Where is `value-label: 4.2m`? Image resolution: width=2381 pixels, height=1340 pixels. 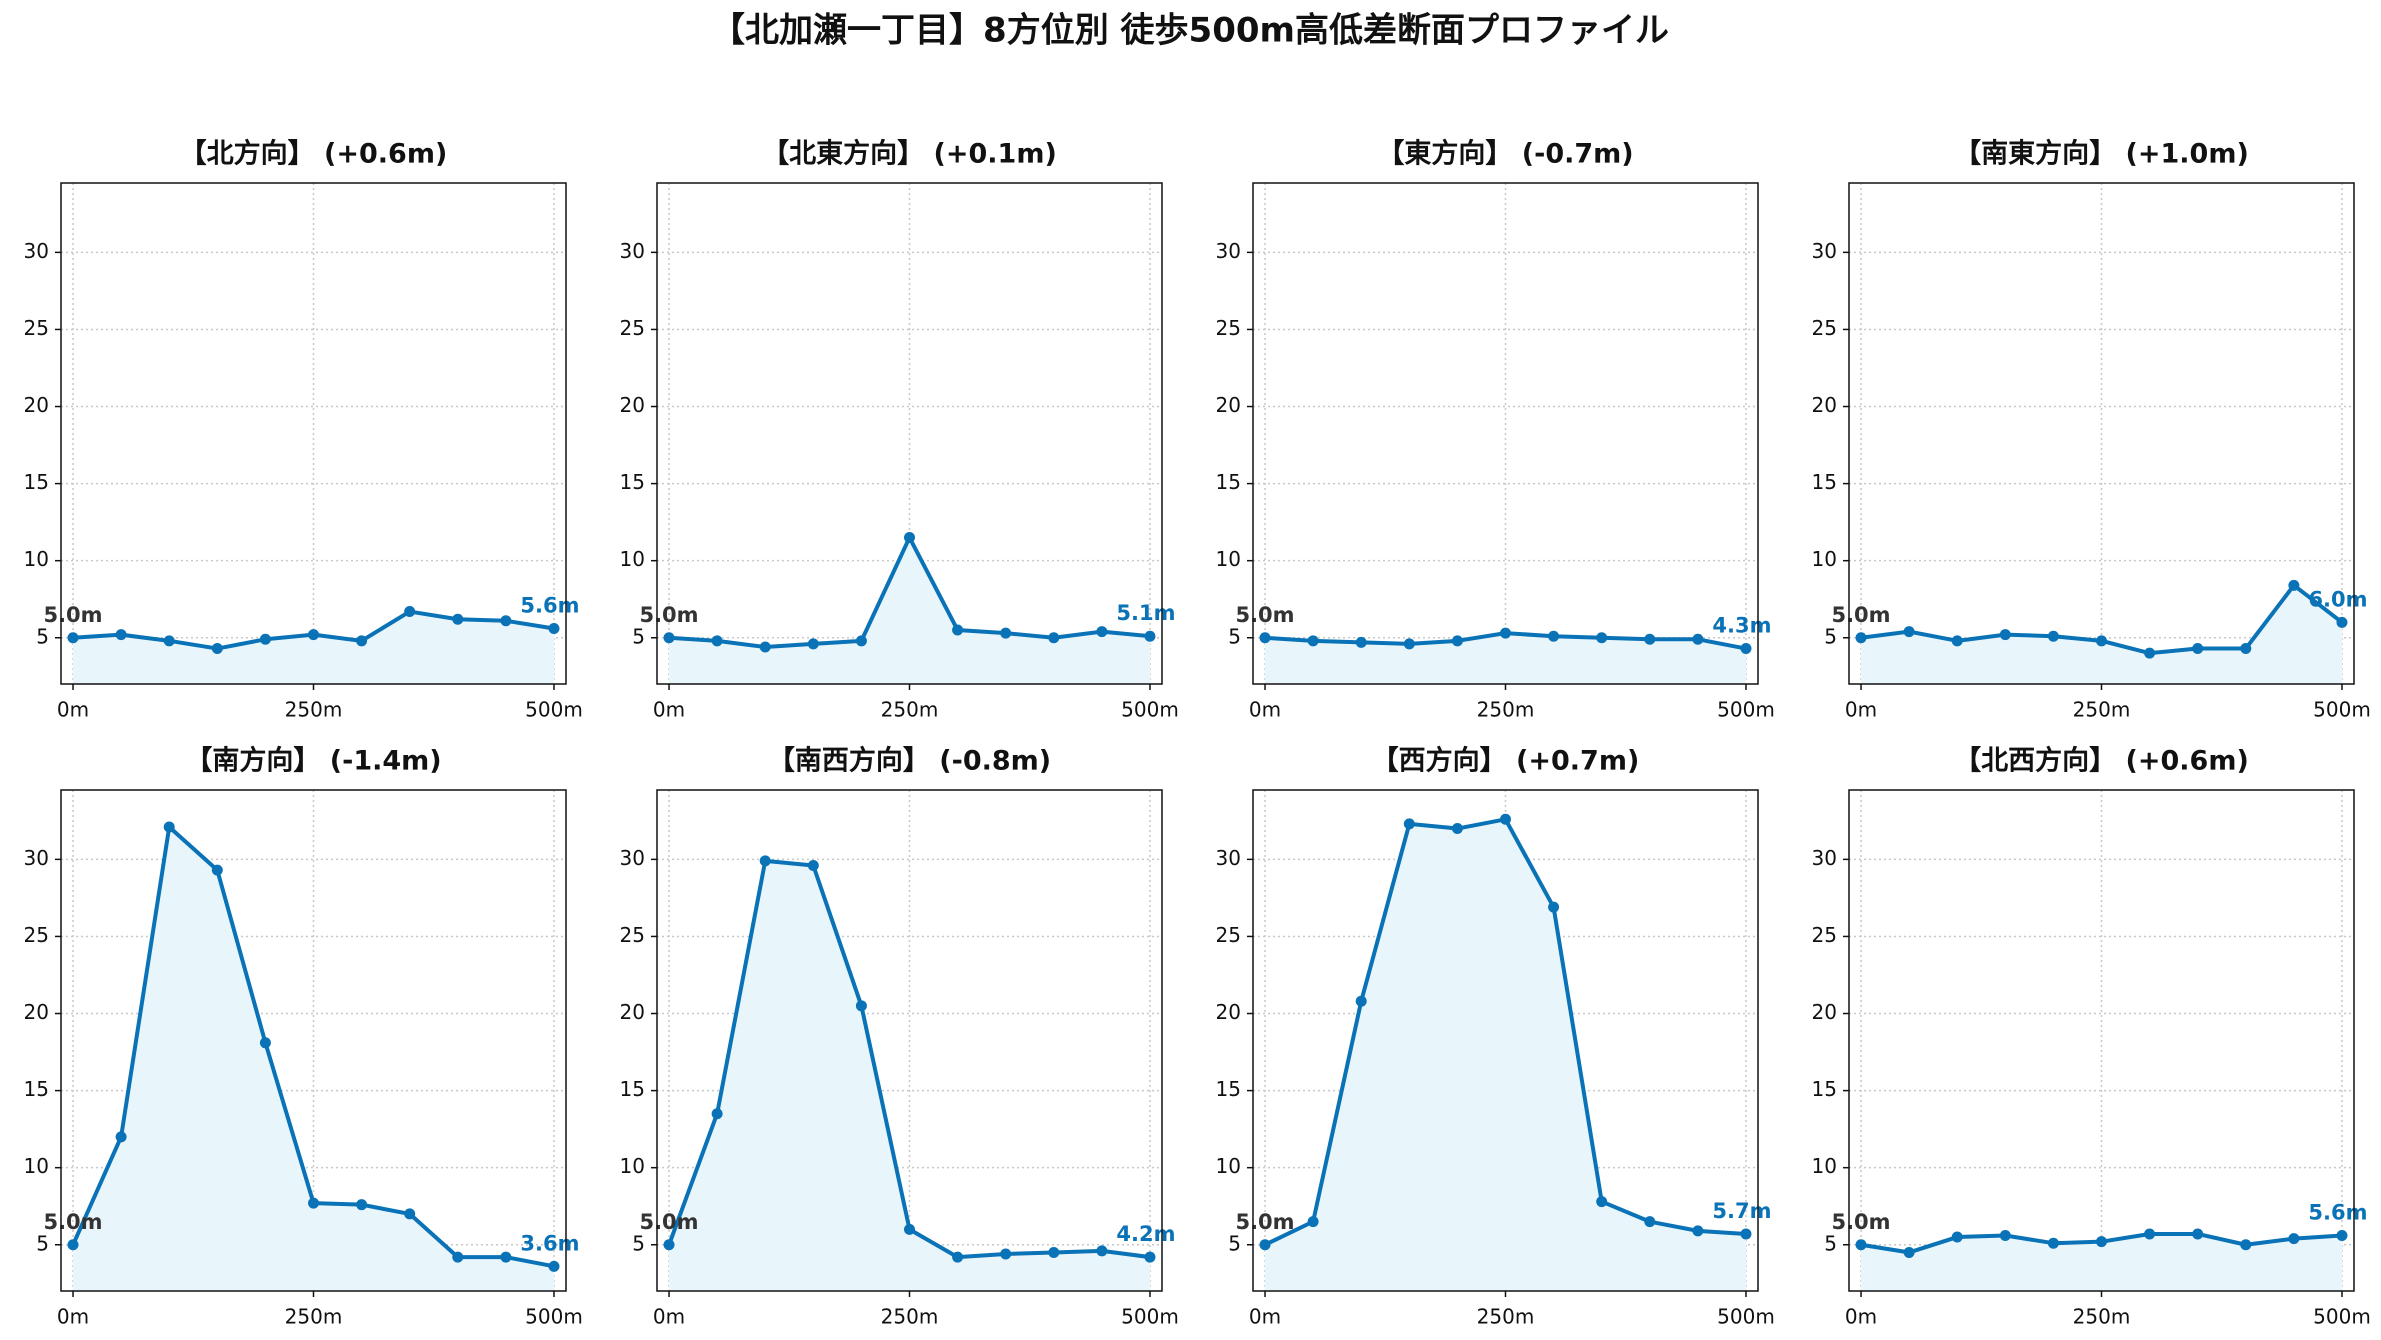
value-label: 4.2m is located at coordinates (1145, 1234).